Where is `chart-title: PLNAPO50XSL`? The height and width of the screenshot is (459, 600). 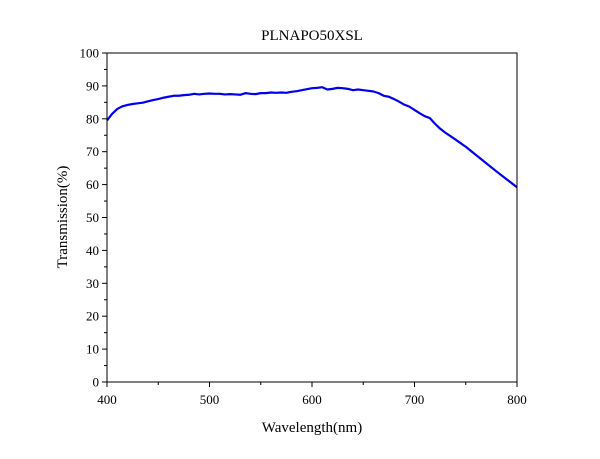
chart-title: PLNAPO50XSL is located at coordinates (312, 36).